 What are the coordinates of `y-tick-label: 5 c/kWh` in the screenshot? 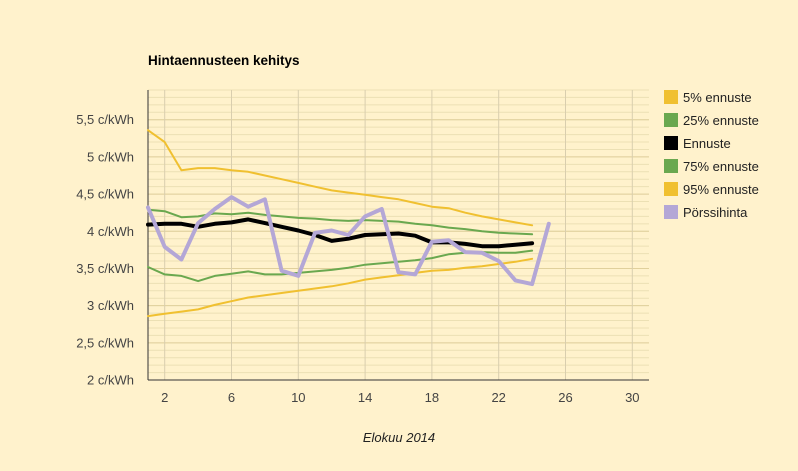 It's located at (110, 156).